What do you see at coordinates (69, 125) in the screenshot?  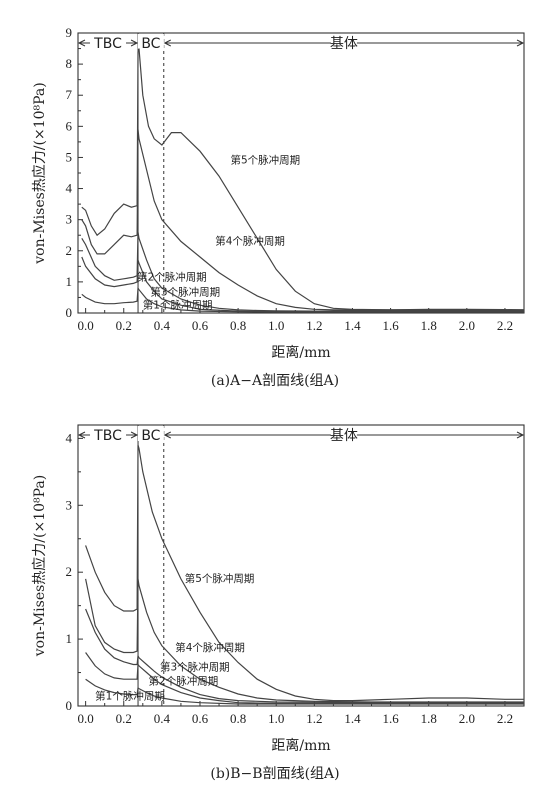 I see `y-tick-label: 6` at bounding box center [69, 125].